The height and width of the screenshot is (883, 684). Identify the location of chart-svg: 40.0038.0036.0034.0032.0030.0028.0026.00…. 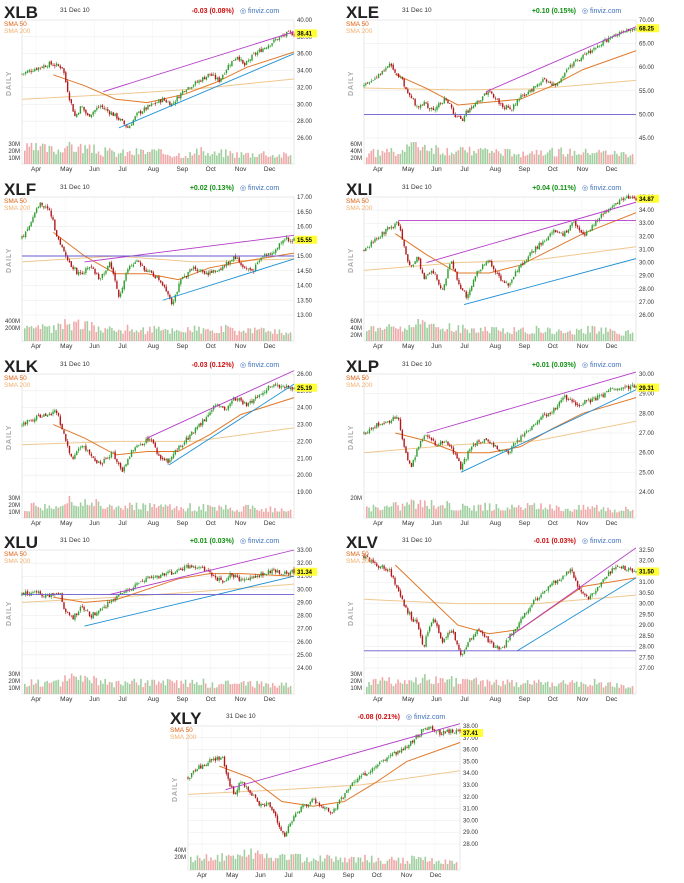
(160, 88).